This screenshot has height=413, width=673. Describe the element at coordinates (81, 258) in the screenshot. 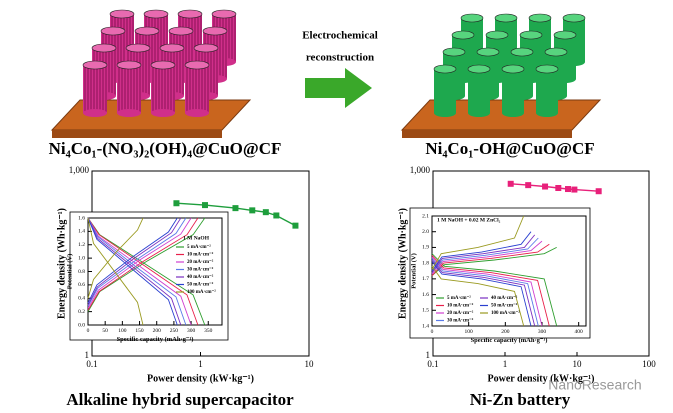

I see `y-tick-label: 1.0` at that location.